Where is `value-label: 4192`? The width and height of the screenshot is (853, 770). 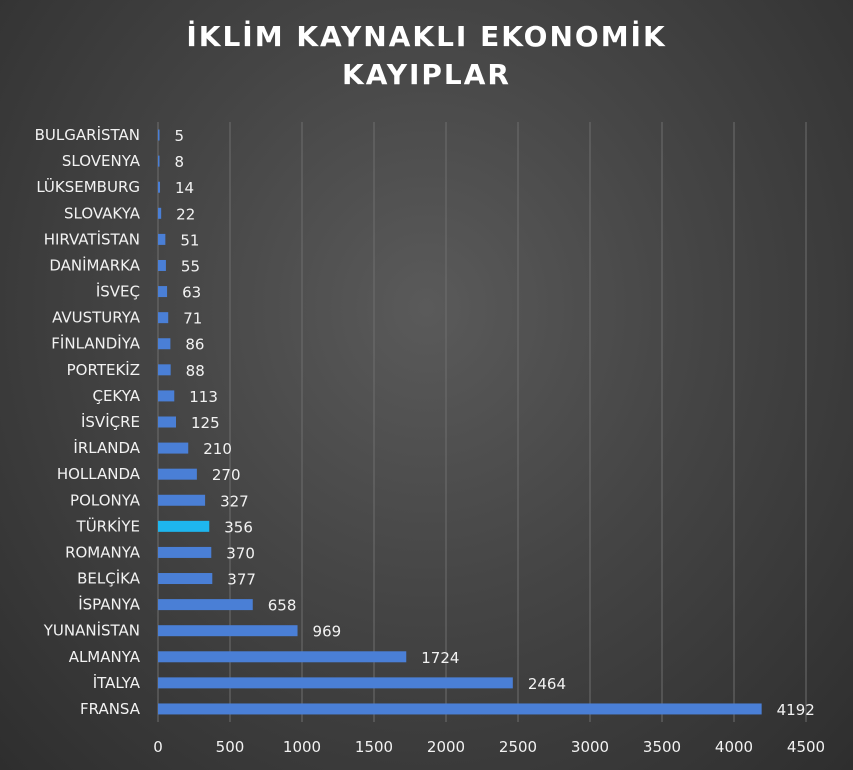 value-label: 4192 is located at coordinates (796, 710).